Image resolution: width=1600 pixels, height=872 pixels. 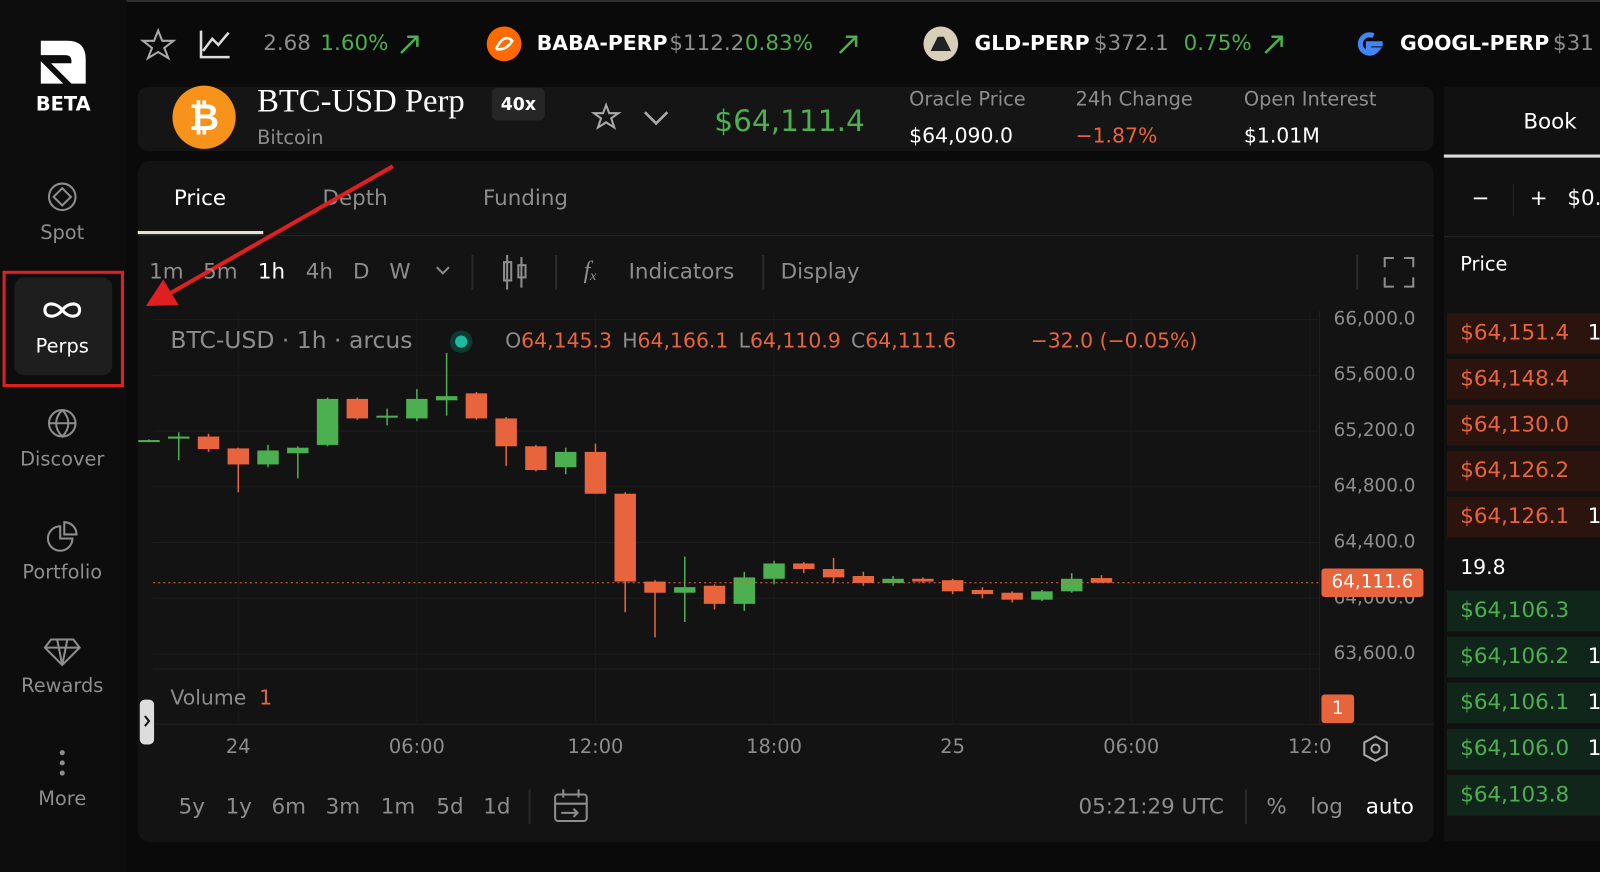 What do you see at coordinates (1399, 272) in the screenshot?
I see `fullscreen-icon` at bounding box center [1399, 272].